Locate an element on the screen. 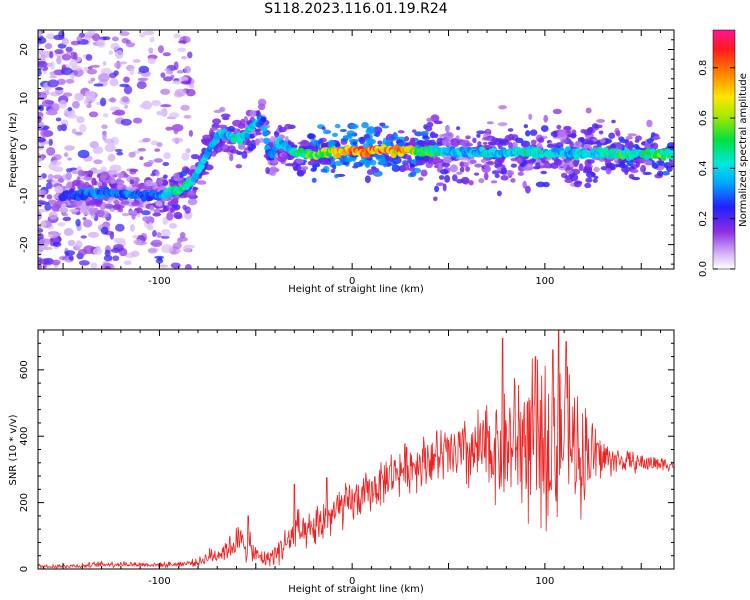  colorbar-label: Normalized spectral amplitude is located at coordinates (743, 150).